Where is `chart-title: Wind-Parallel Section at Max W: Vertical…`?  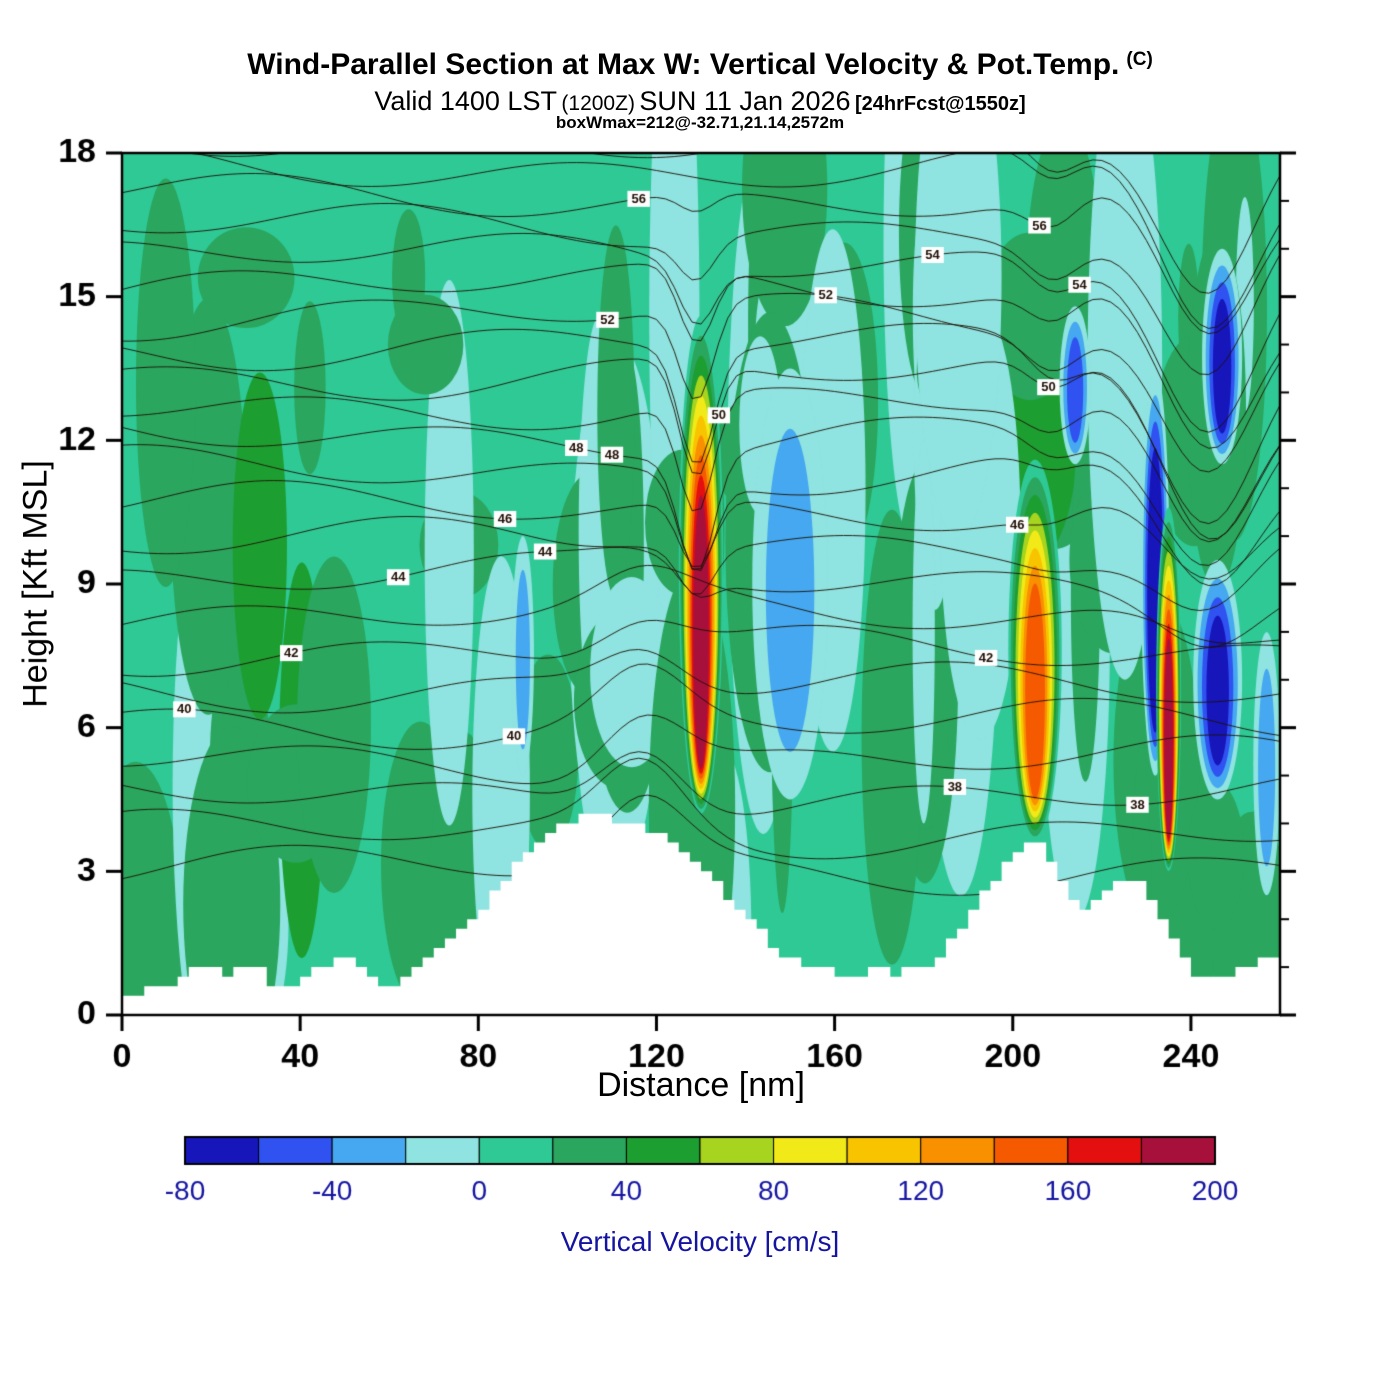 chart-title: Wind-Parallel Section at Max W: Vertical… is located at coordinates (700, 65).